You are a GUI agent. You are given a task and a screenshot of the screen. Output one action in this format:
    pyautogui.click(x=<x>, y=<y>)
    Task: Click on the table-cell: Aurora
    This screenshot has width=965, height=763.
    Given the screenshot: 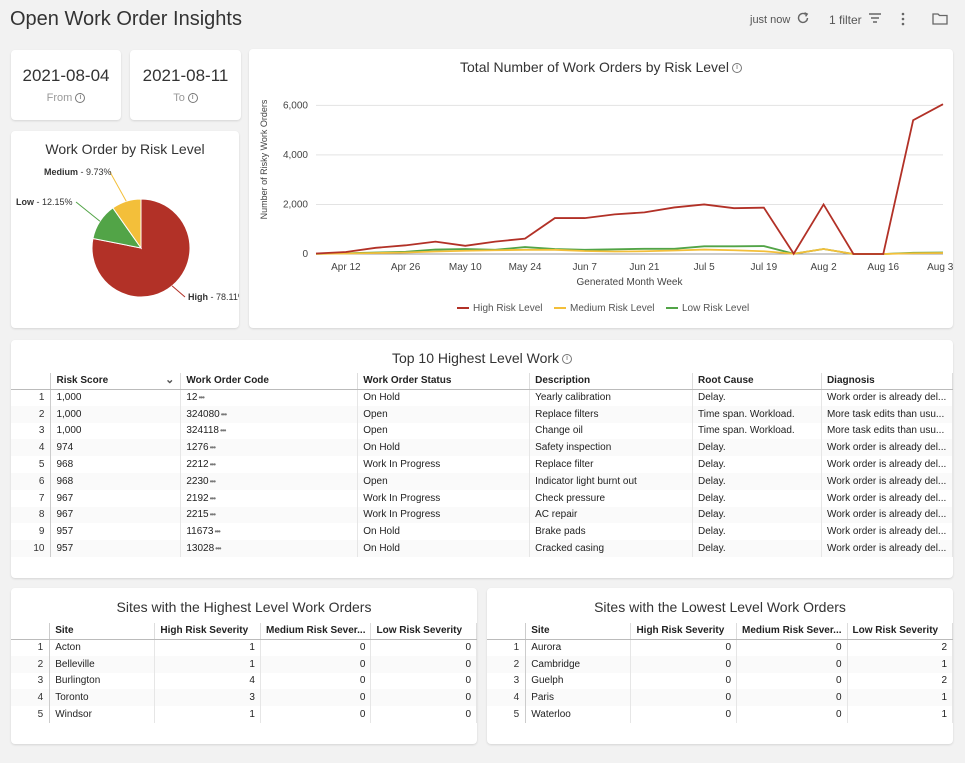 What is the action you would take?
    pyautogui.click(x=578, y=647)
    